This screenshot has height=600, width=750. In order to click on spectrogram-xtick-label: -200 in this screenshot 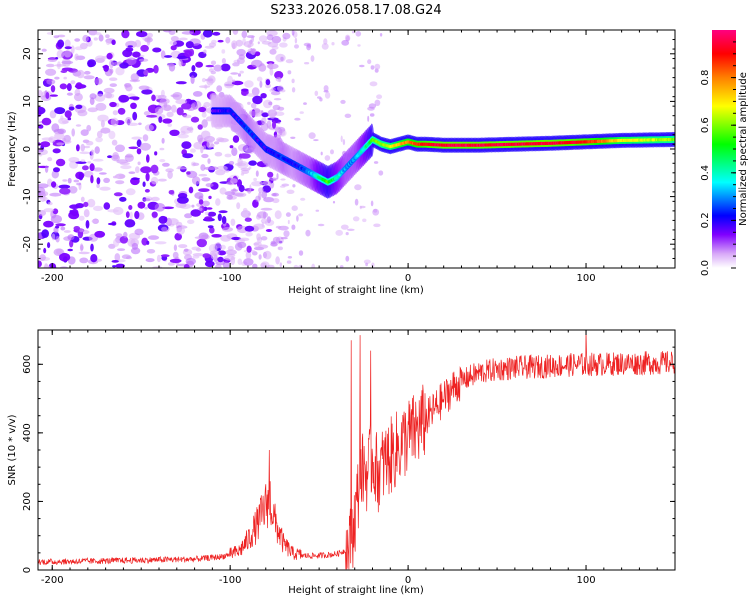, I will do `click(52, 278)`.